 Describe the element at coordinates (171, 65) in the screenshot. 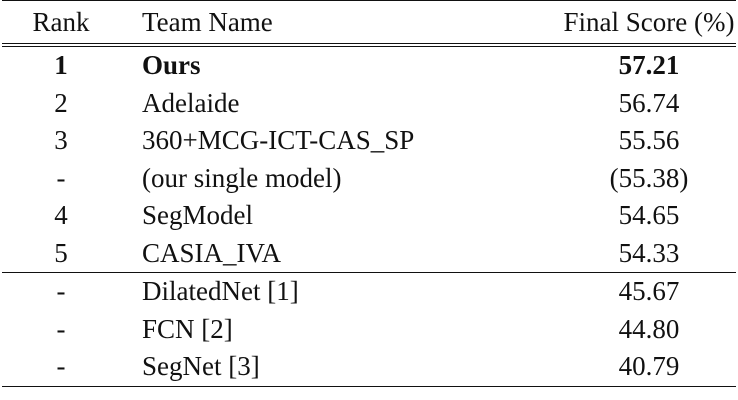

I see `team-name-cell: Ours` at that location.